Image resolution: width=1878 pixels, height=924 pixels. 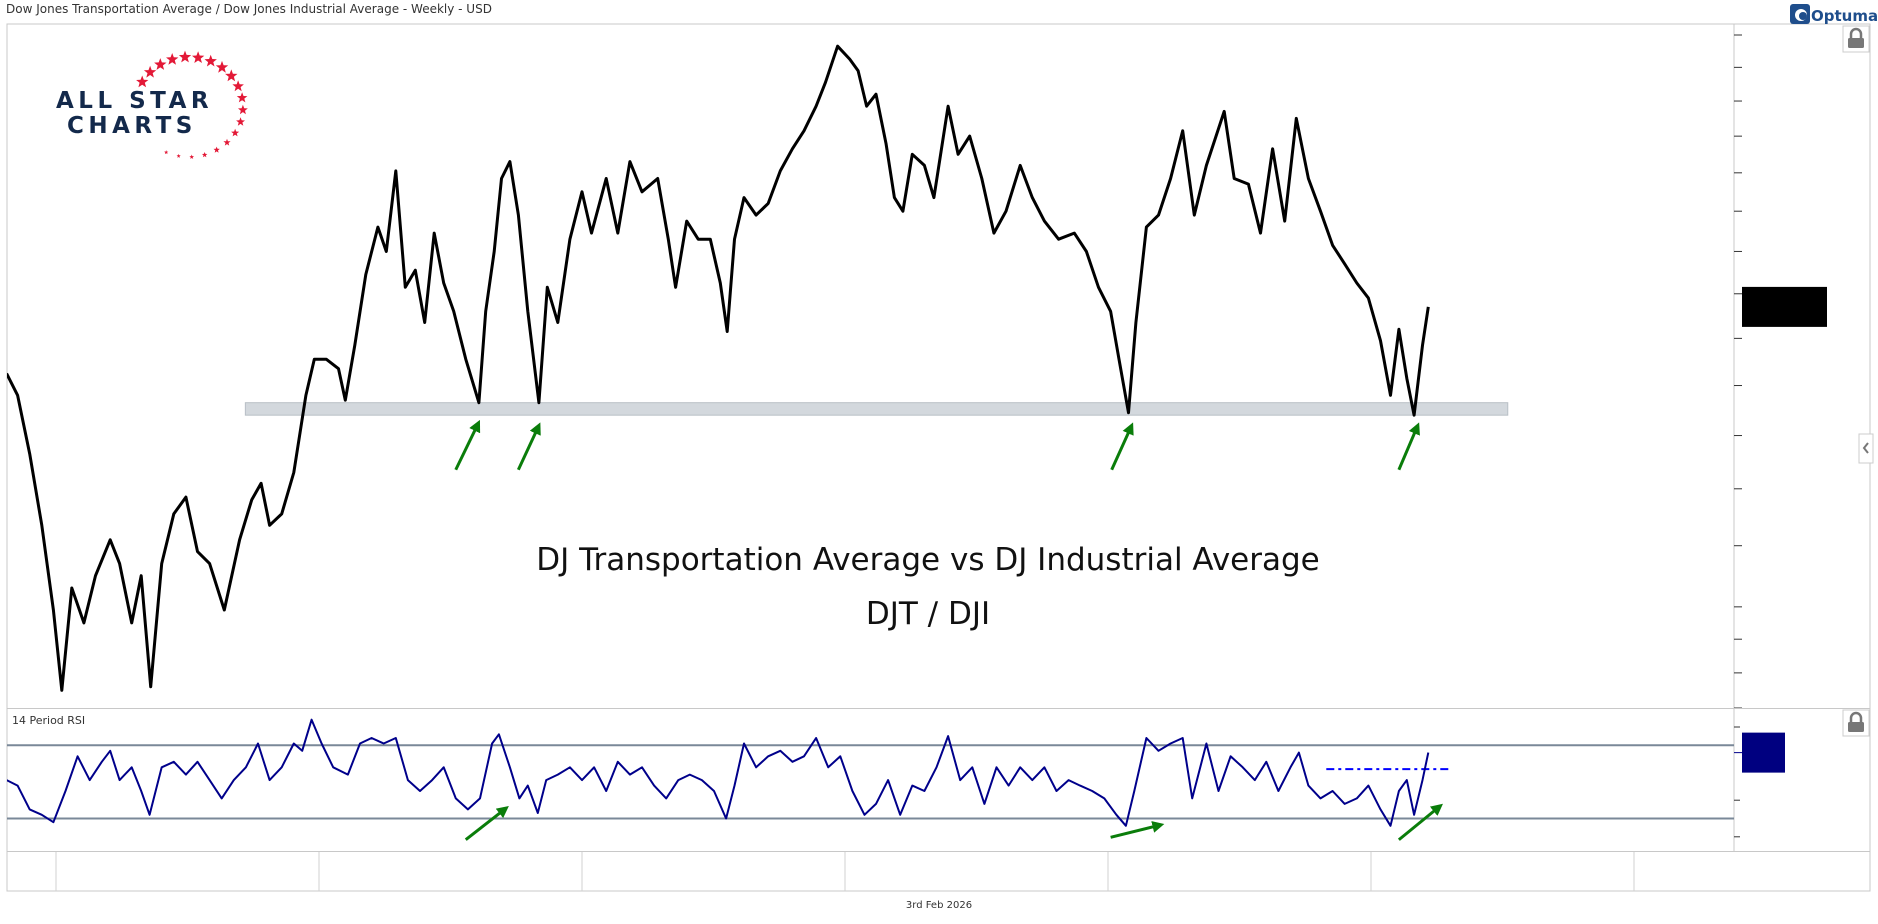 I want to click on logo-text-line1: ALL STAR, so click(x=134, y=101).